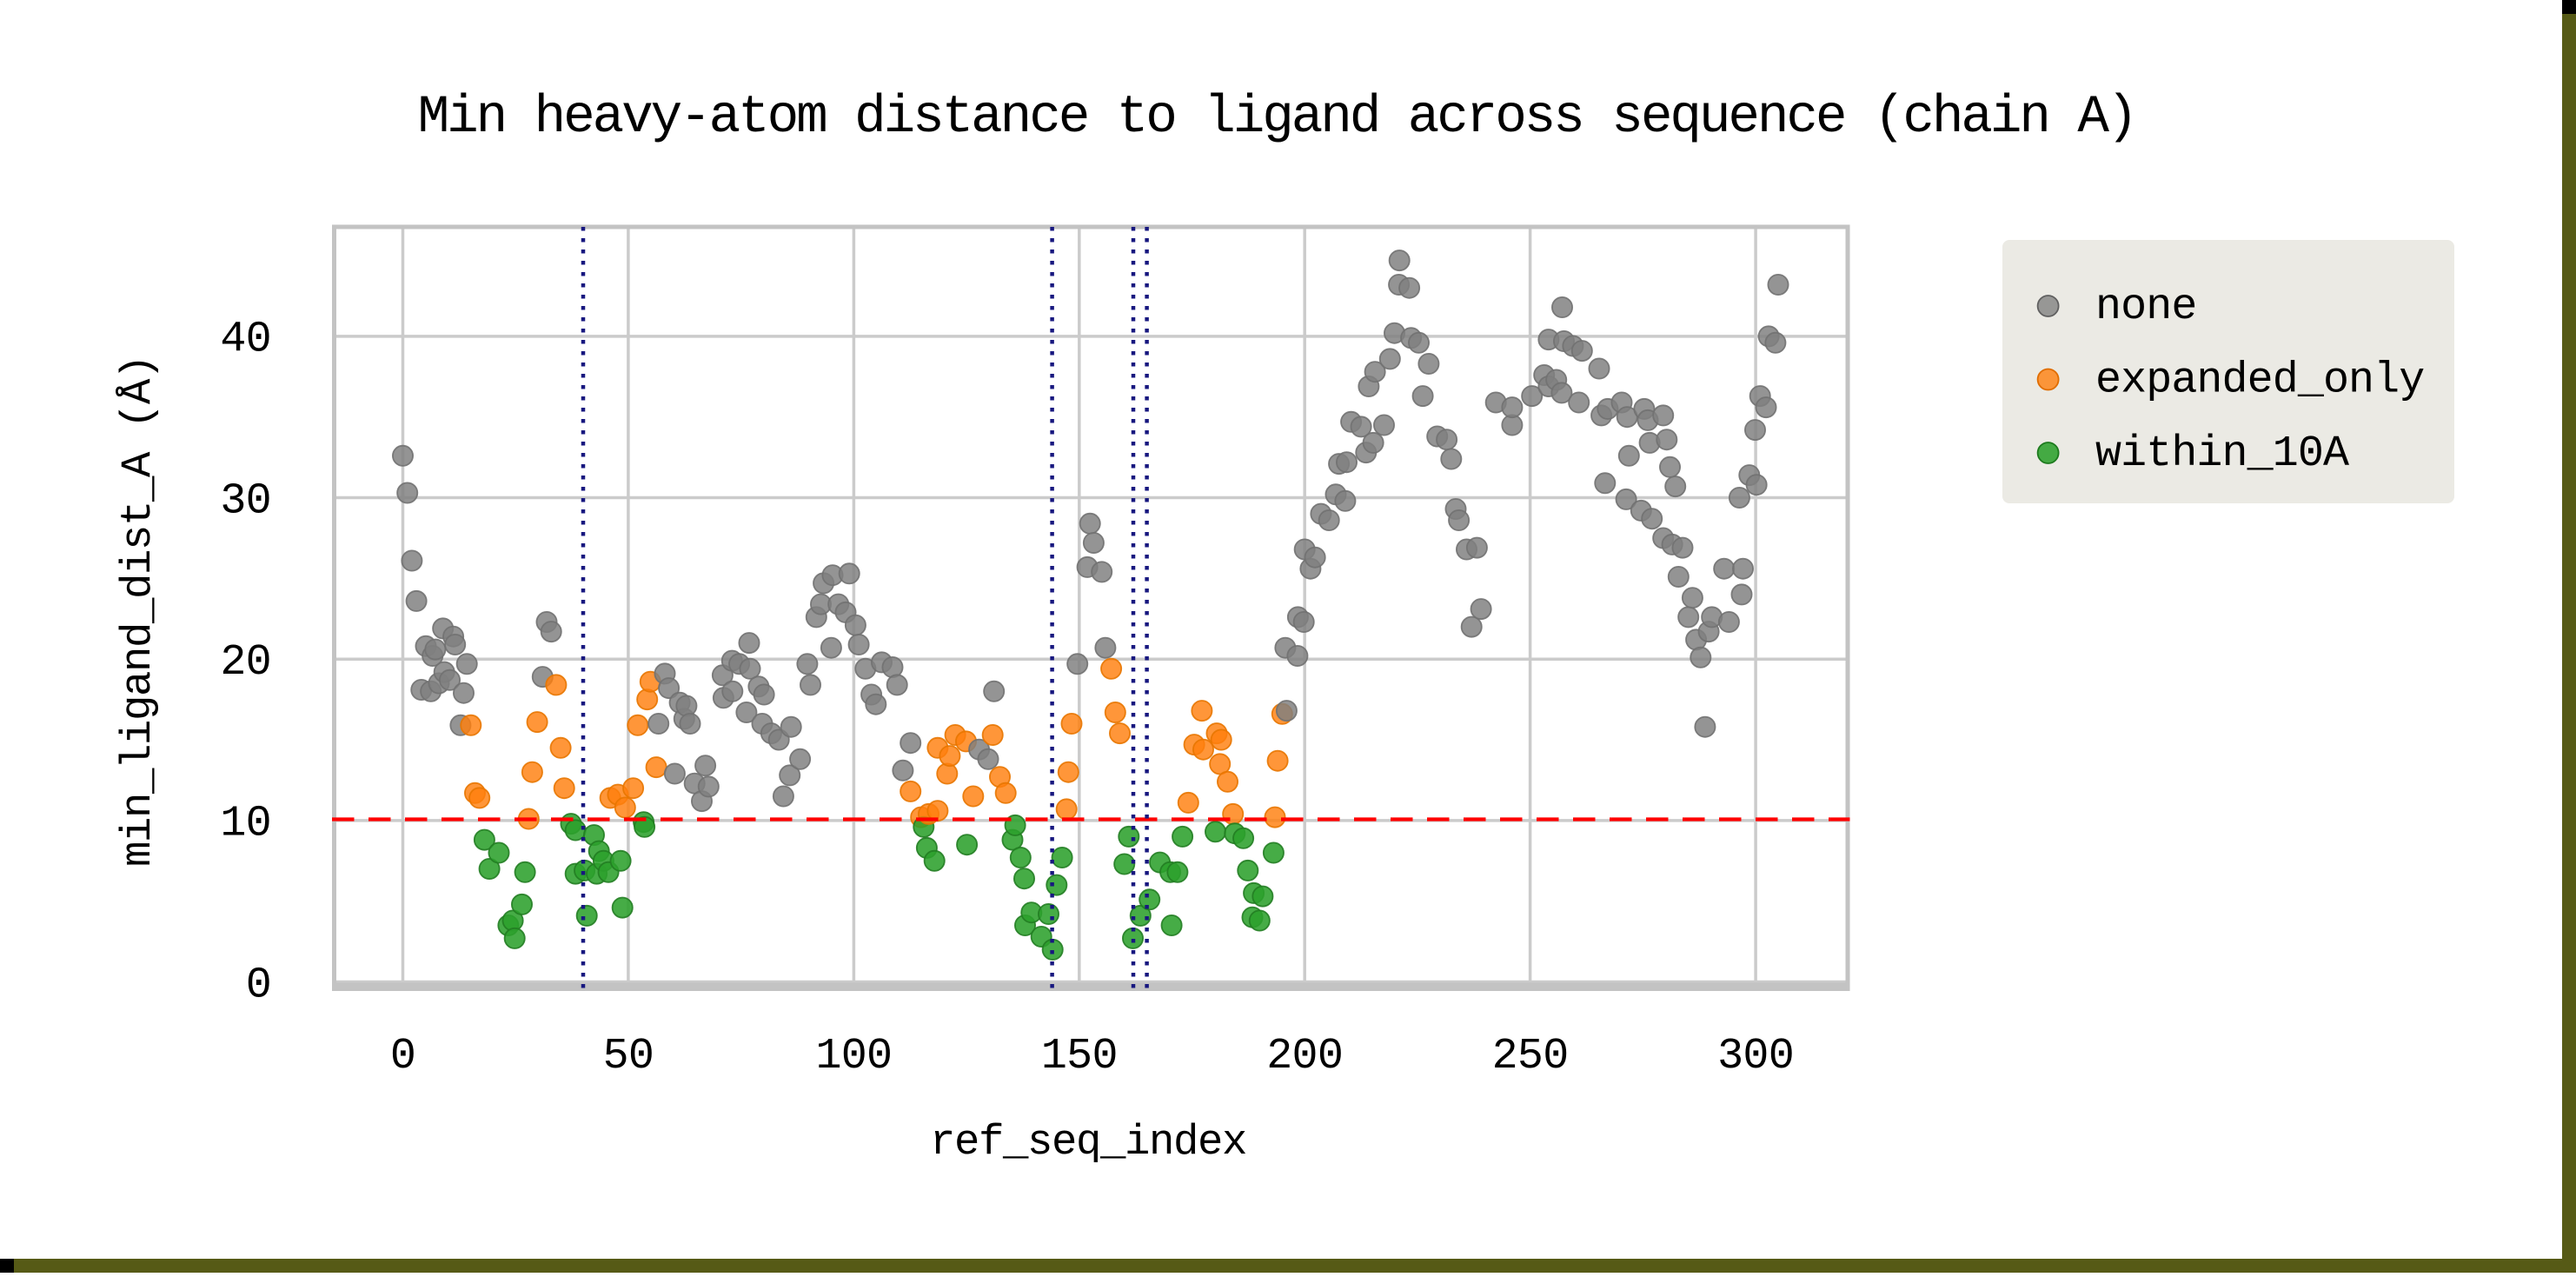  I want to click on svg-text: 100, so click(853, 1057).